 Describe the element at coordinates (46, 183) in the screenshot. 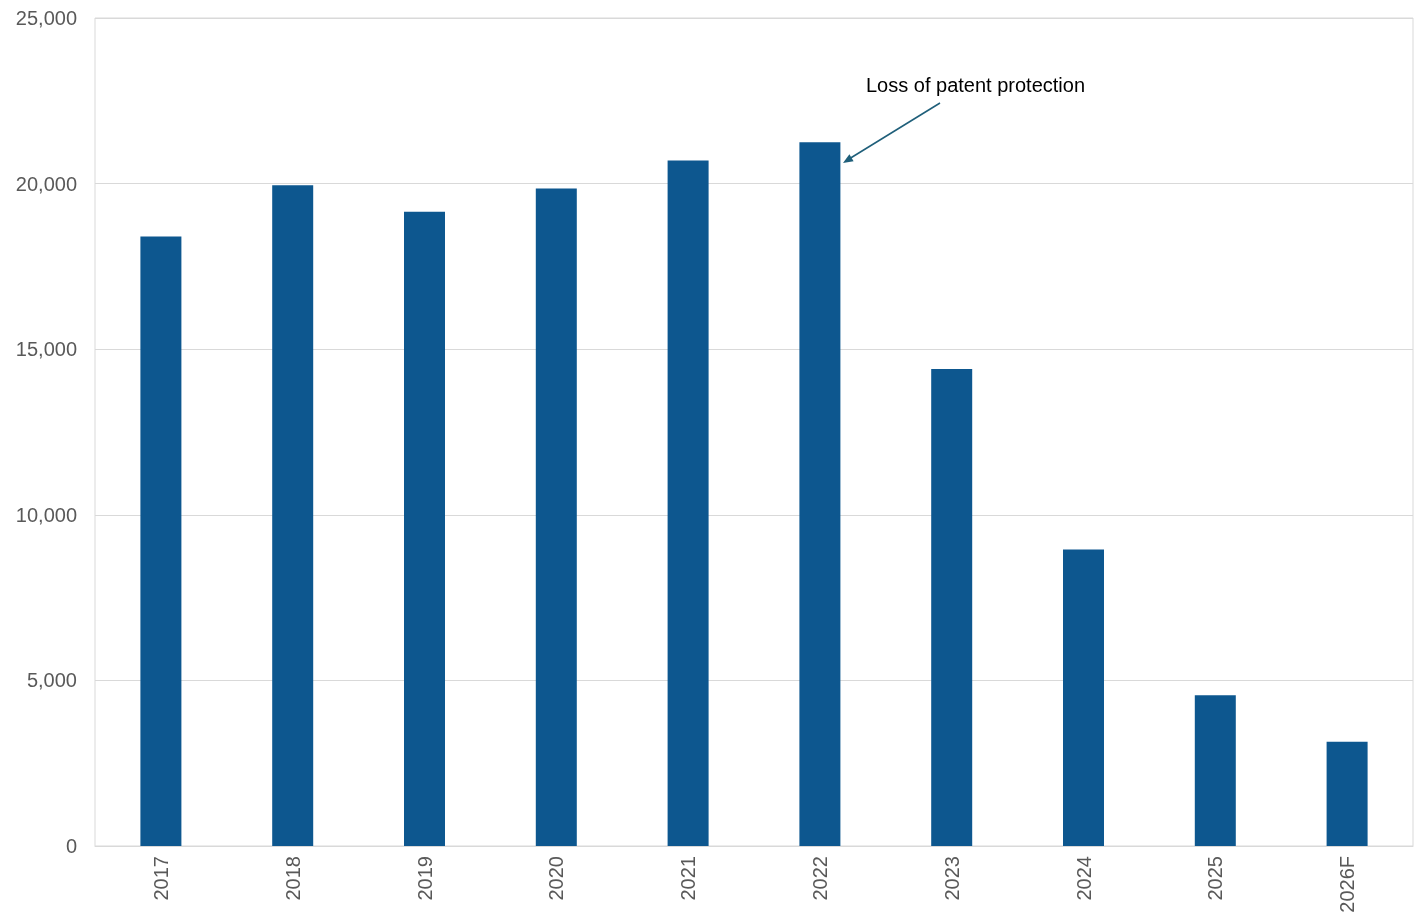

I see `y-tick-label: 20,000` at that location.